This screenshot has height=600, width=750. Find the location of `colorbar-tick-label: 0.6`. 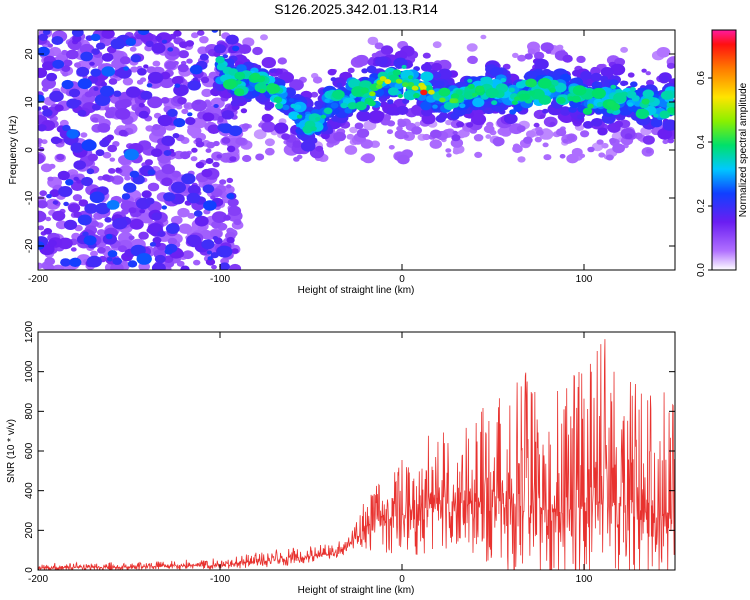

colorbar-tick-label: 0.6 is located at coordinates (701, 78).